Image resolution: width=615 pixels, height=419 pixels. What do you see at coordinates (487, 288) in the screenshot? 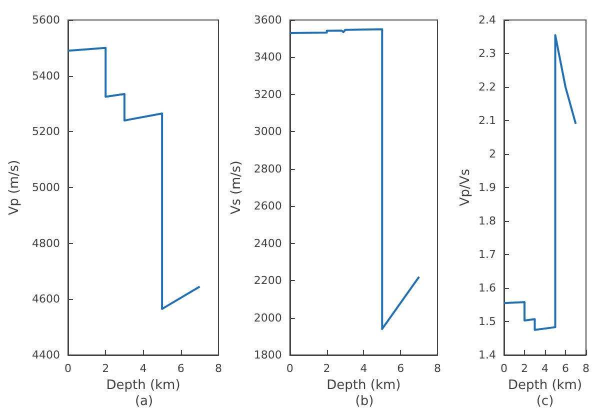
I see `y-tick-label: 1.6` at bounding box center [487, 288].